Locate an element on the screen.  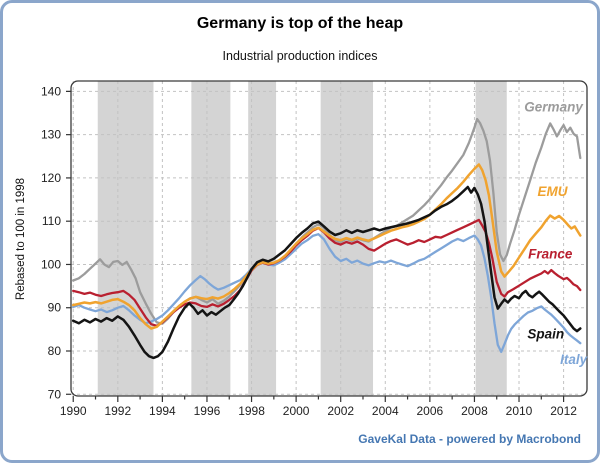
x-tick-label: 1994 is located at coordinates (162, 411).